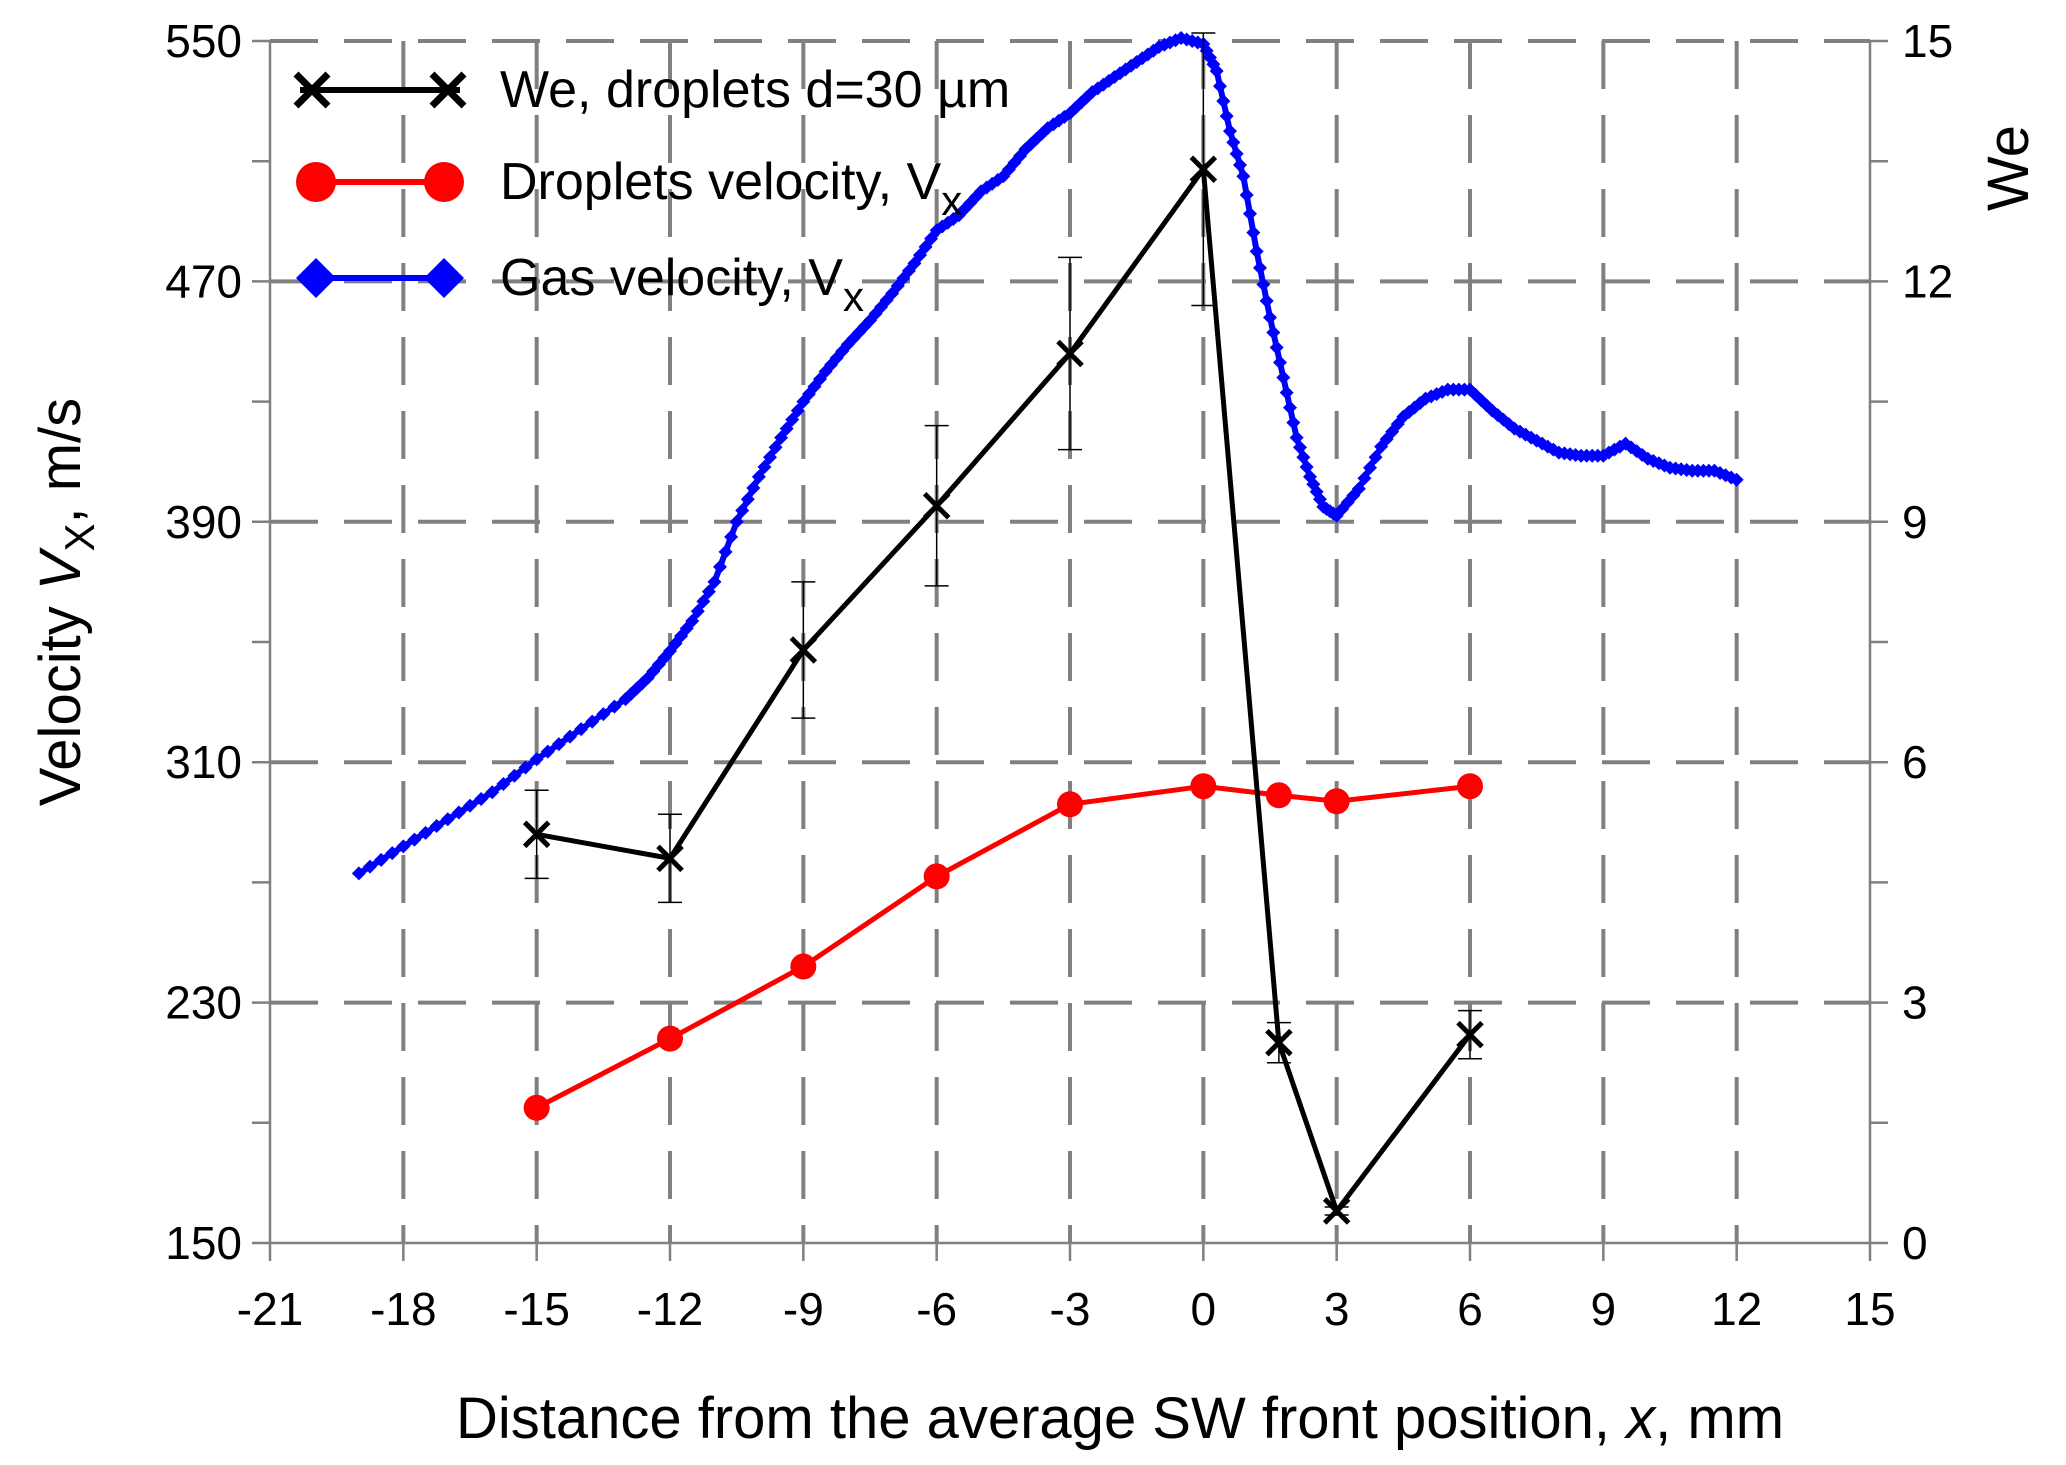  What do you see at coordinates (1470, 1309) in the screenshot?
I see `x-tick-label: 6` at bounding box center [1470, 1309].